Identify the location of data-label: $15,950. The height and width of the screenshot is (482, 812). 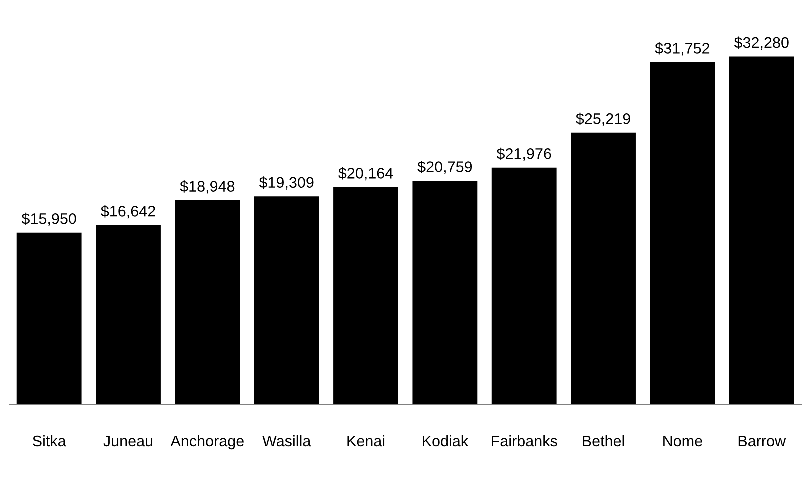
(49, 219).